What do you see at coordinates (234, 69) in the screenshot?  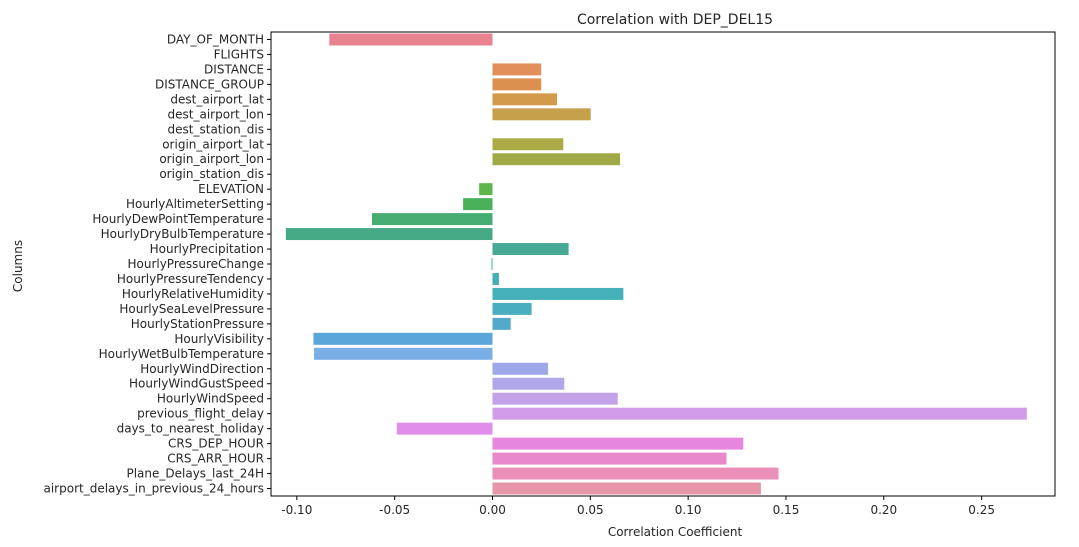 I see `y-tick-label: DISTANCE` at bounding box center [234, 69].